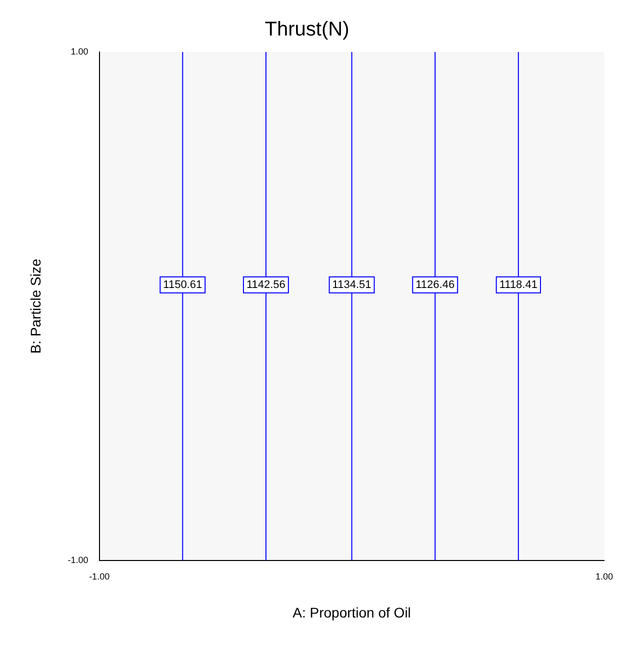 Image resolution: width=624 pixels, height=650 pixels. Describe the element at coordinates (352, 284) in the screenshot. I see `series-label: 1134.51` at that location.